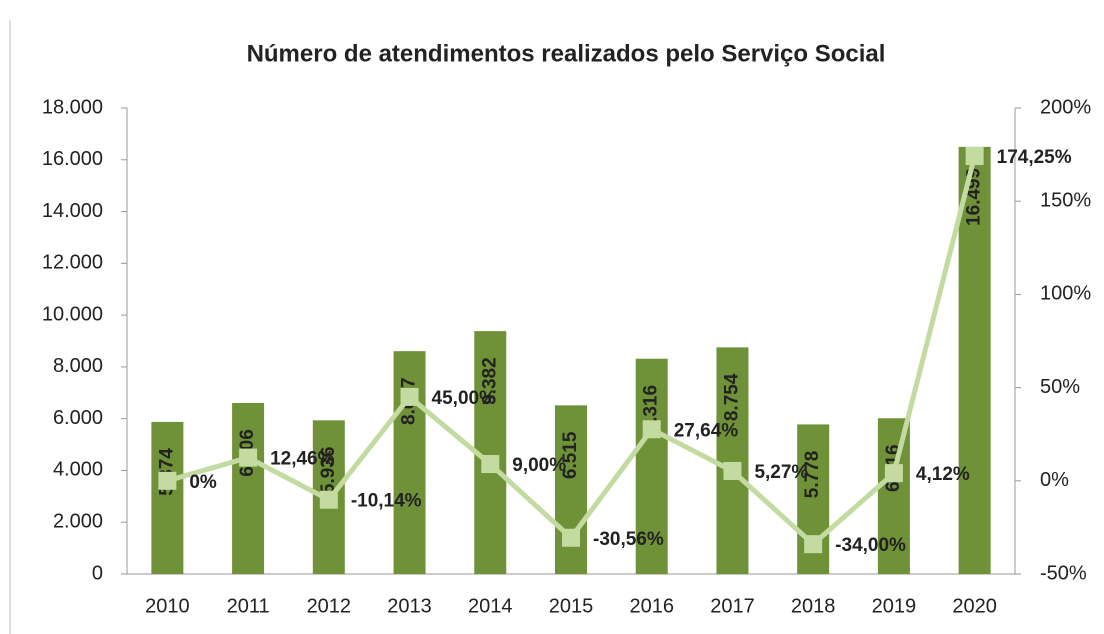 This screenshot has width=1104, height=634. I want to click on x-tick-label: 2019, so click(894, 606).